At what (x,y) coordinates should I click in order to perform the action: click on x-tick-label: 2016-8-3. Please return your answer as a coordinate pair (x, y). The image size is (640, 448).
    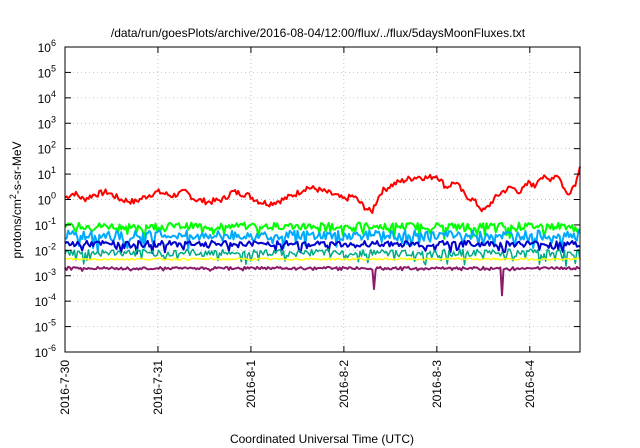
    Looking at the image, I should click on (437, 384).